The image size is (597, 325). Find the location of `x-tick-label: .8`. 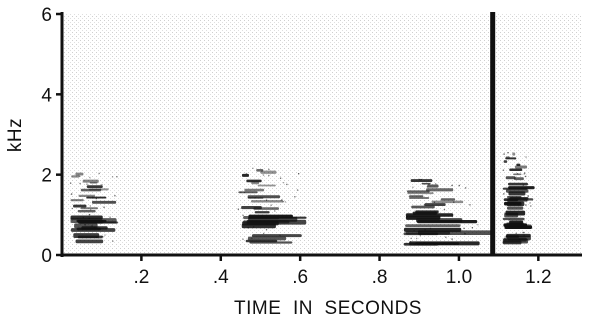

x-tick-label: .8 is located at coordinates (380, 277).